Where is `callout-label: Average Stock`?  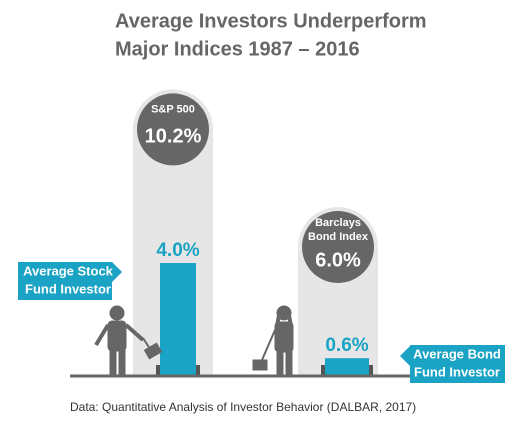
callout-label: Average Stock is located at coordinates (68, 270).